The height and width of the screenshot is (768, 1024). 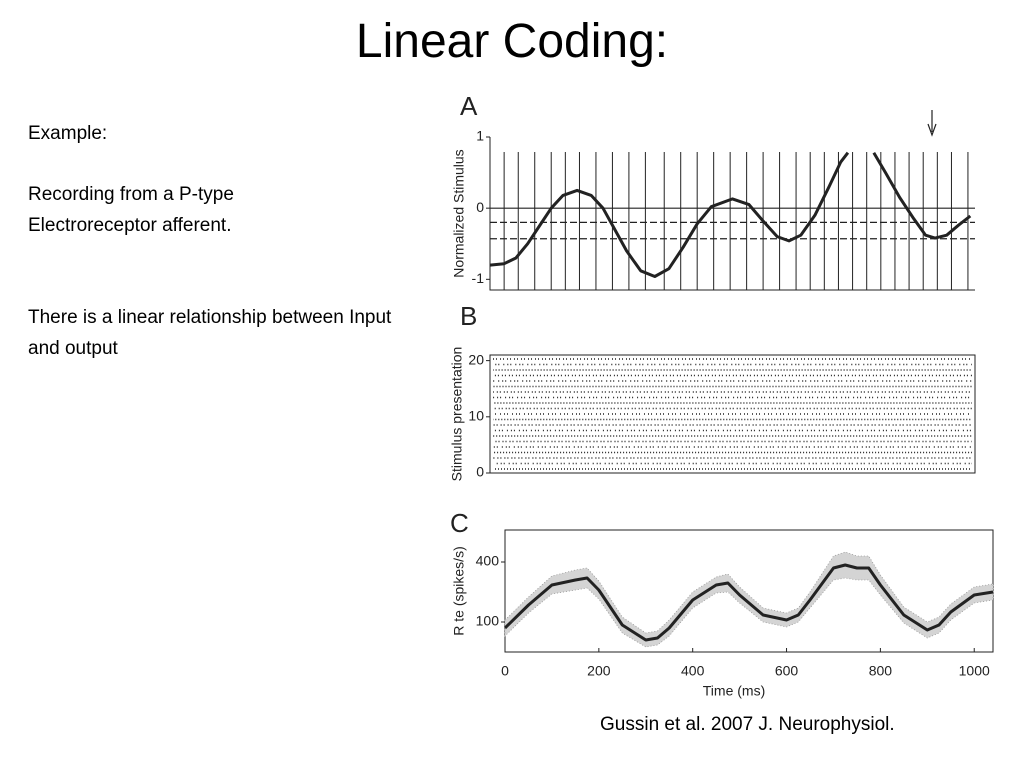 I want to click on x-tick-label: 200, so click(x=599, y=671).